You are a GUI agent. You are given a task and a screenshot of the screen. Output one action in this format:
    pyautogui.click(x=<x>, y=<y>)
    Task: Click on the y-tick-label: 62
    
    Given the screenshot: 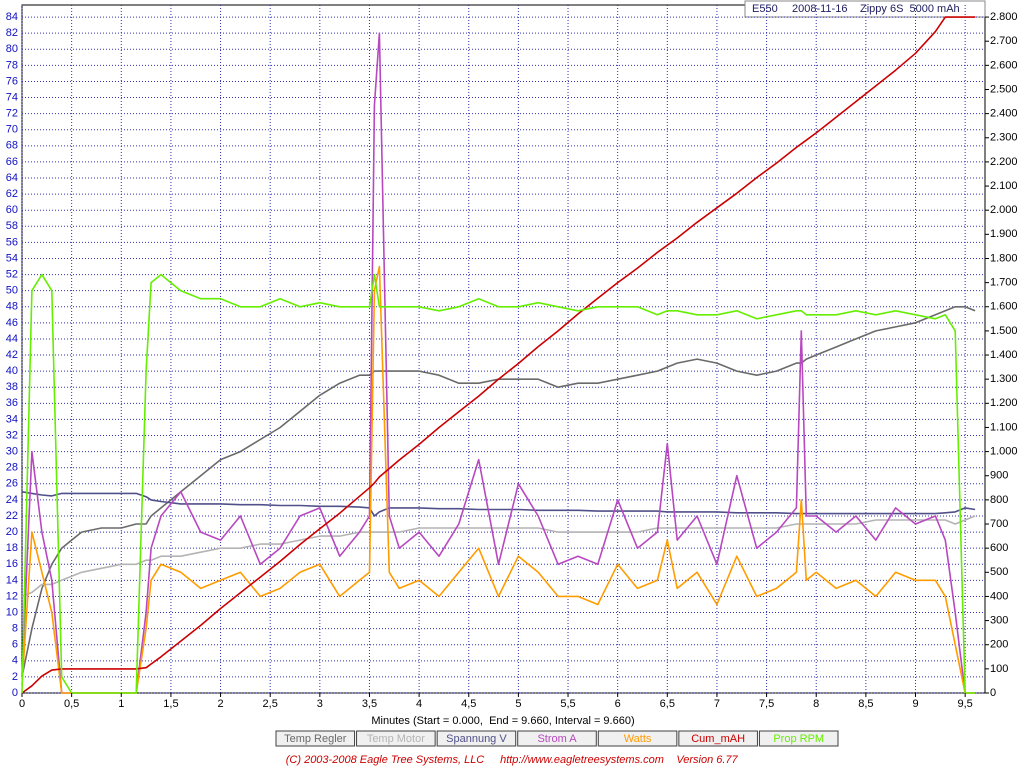 What is the action you would take?
    pyautogui.click(x=12, y=194)
    